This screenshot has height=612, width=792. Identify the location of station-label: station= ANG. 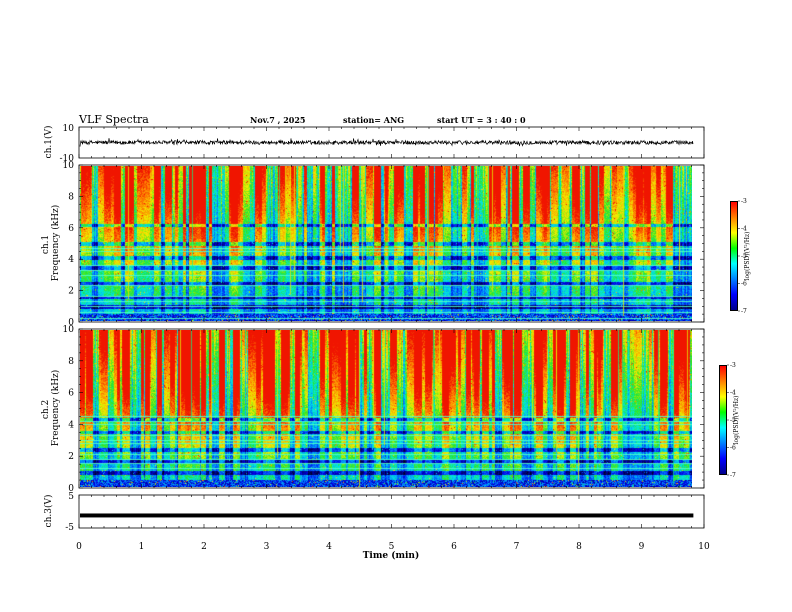
(373, 120).